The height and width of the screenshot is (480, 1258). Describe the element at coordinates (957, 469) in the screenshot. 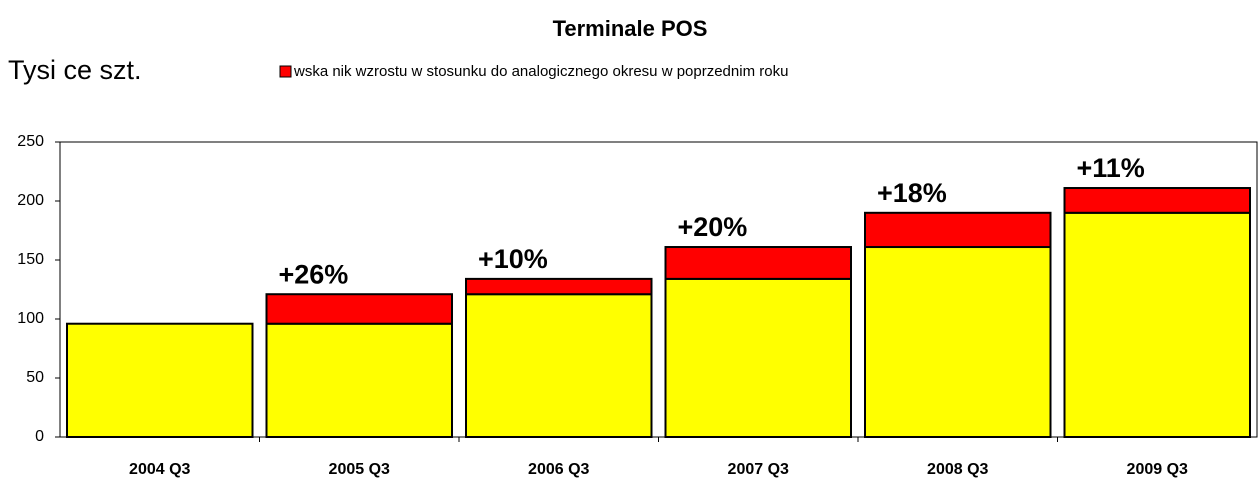

I see `x-tick-label: 2008 Q3` at that location.